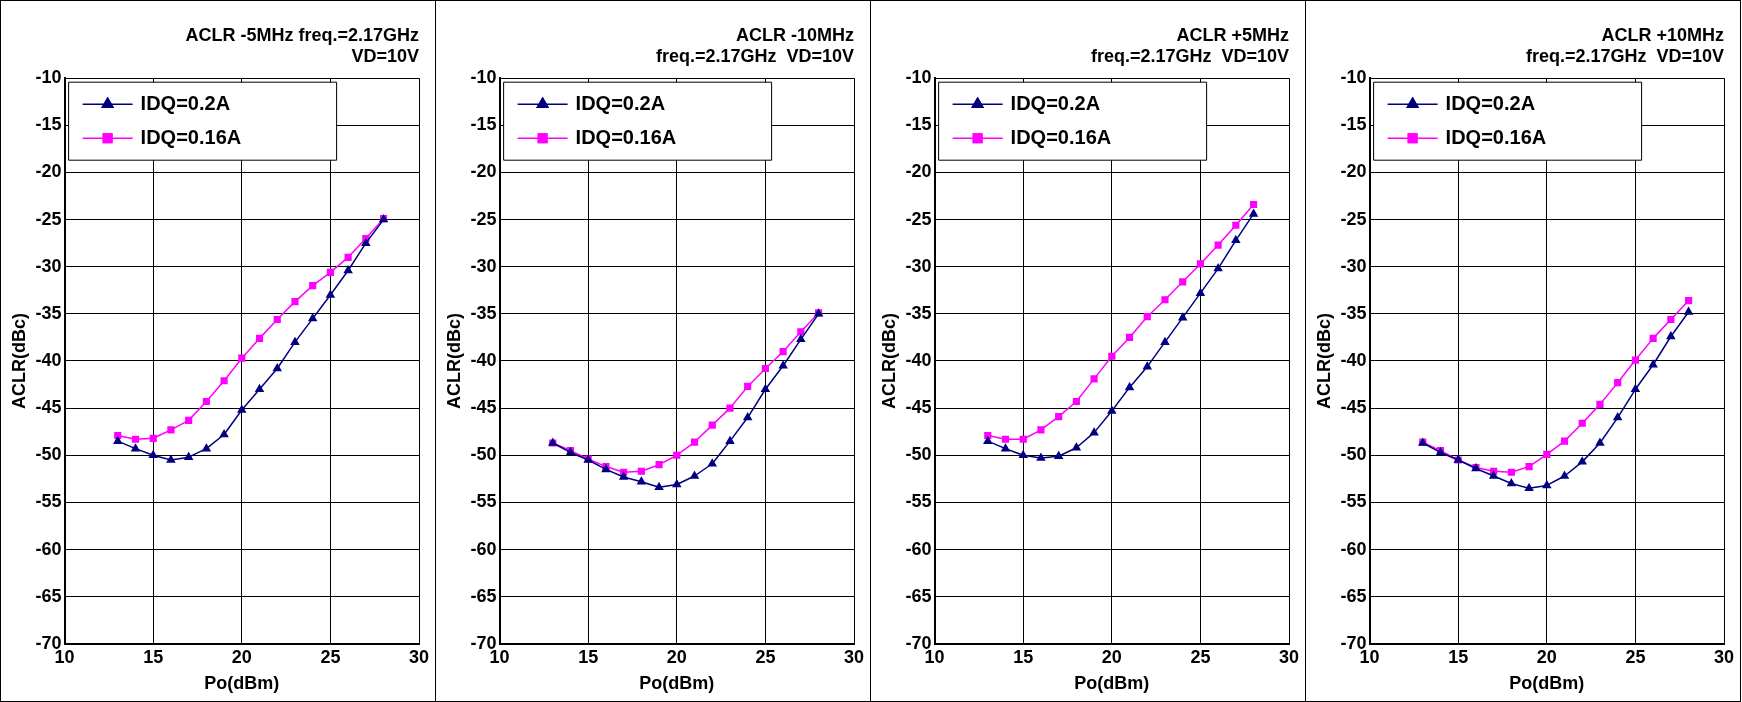 This screenshot has width=1742, height=702. I want to click on chart-title: ACLR +5MHz freq.=2.17GHz VD=10V, so click(1189, 45).